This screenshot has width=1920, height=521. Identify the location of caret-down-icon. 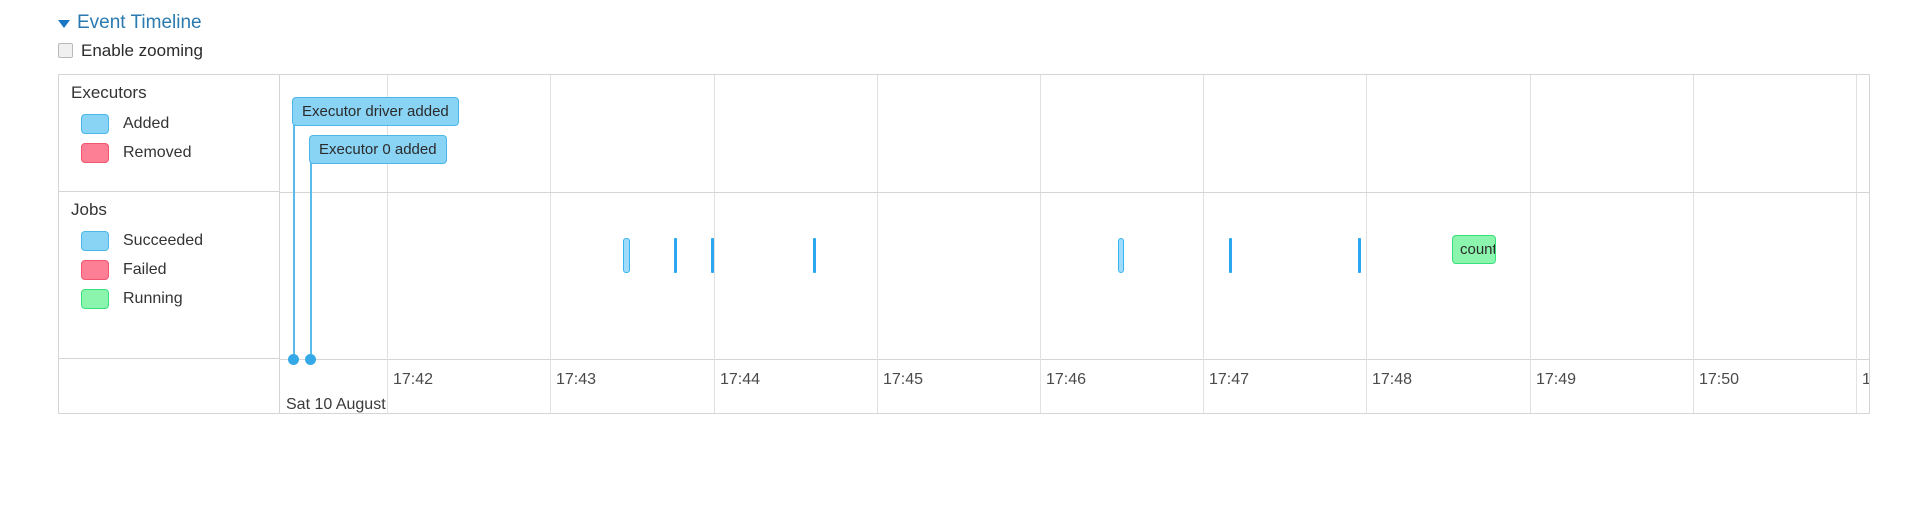
(64, 23).